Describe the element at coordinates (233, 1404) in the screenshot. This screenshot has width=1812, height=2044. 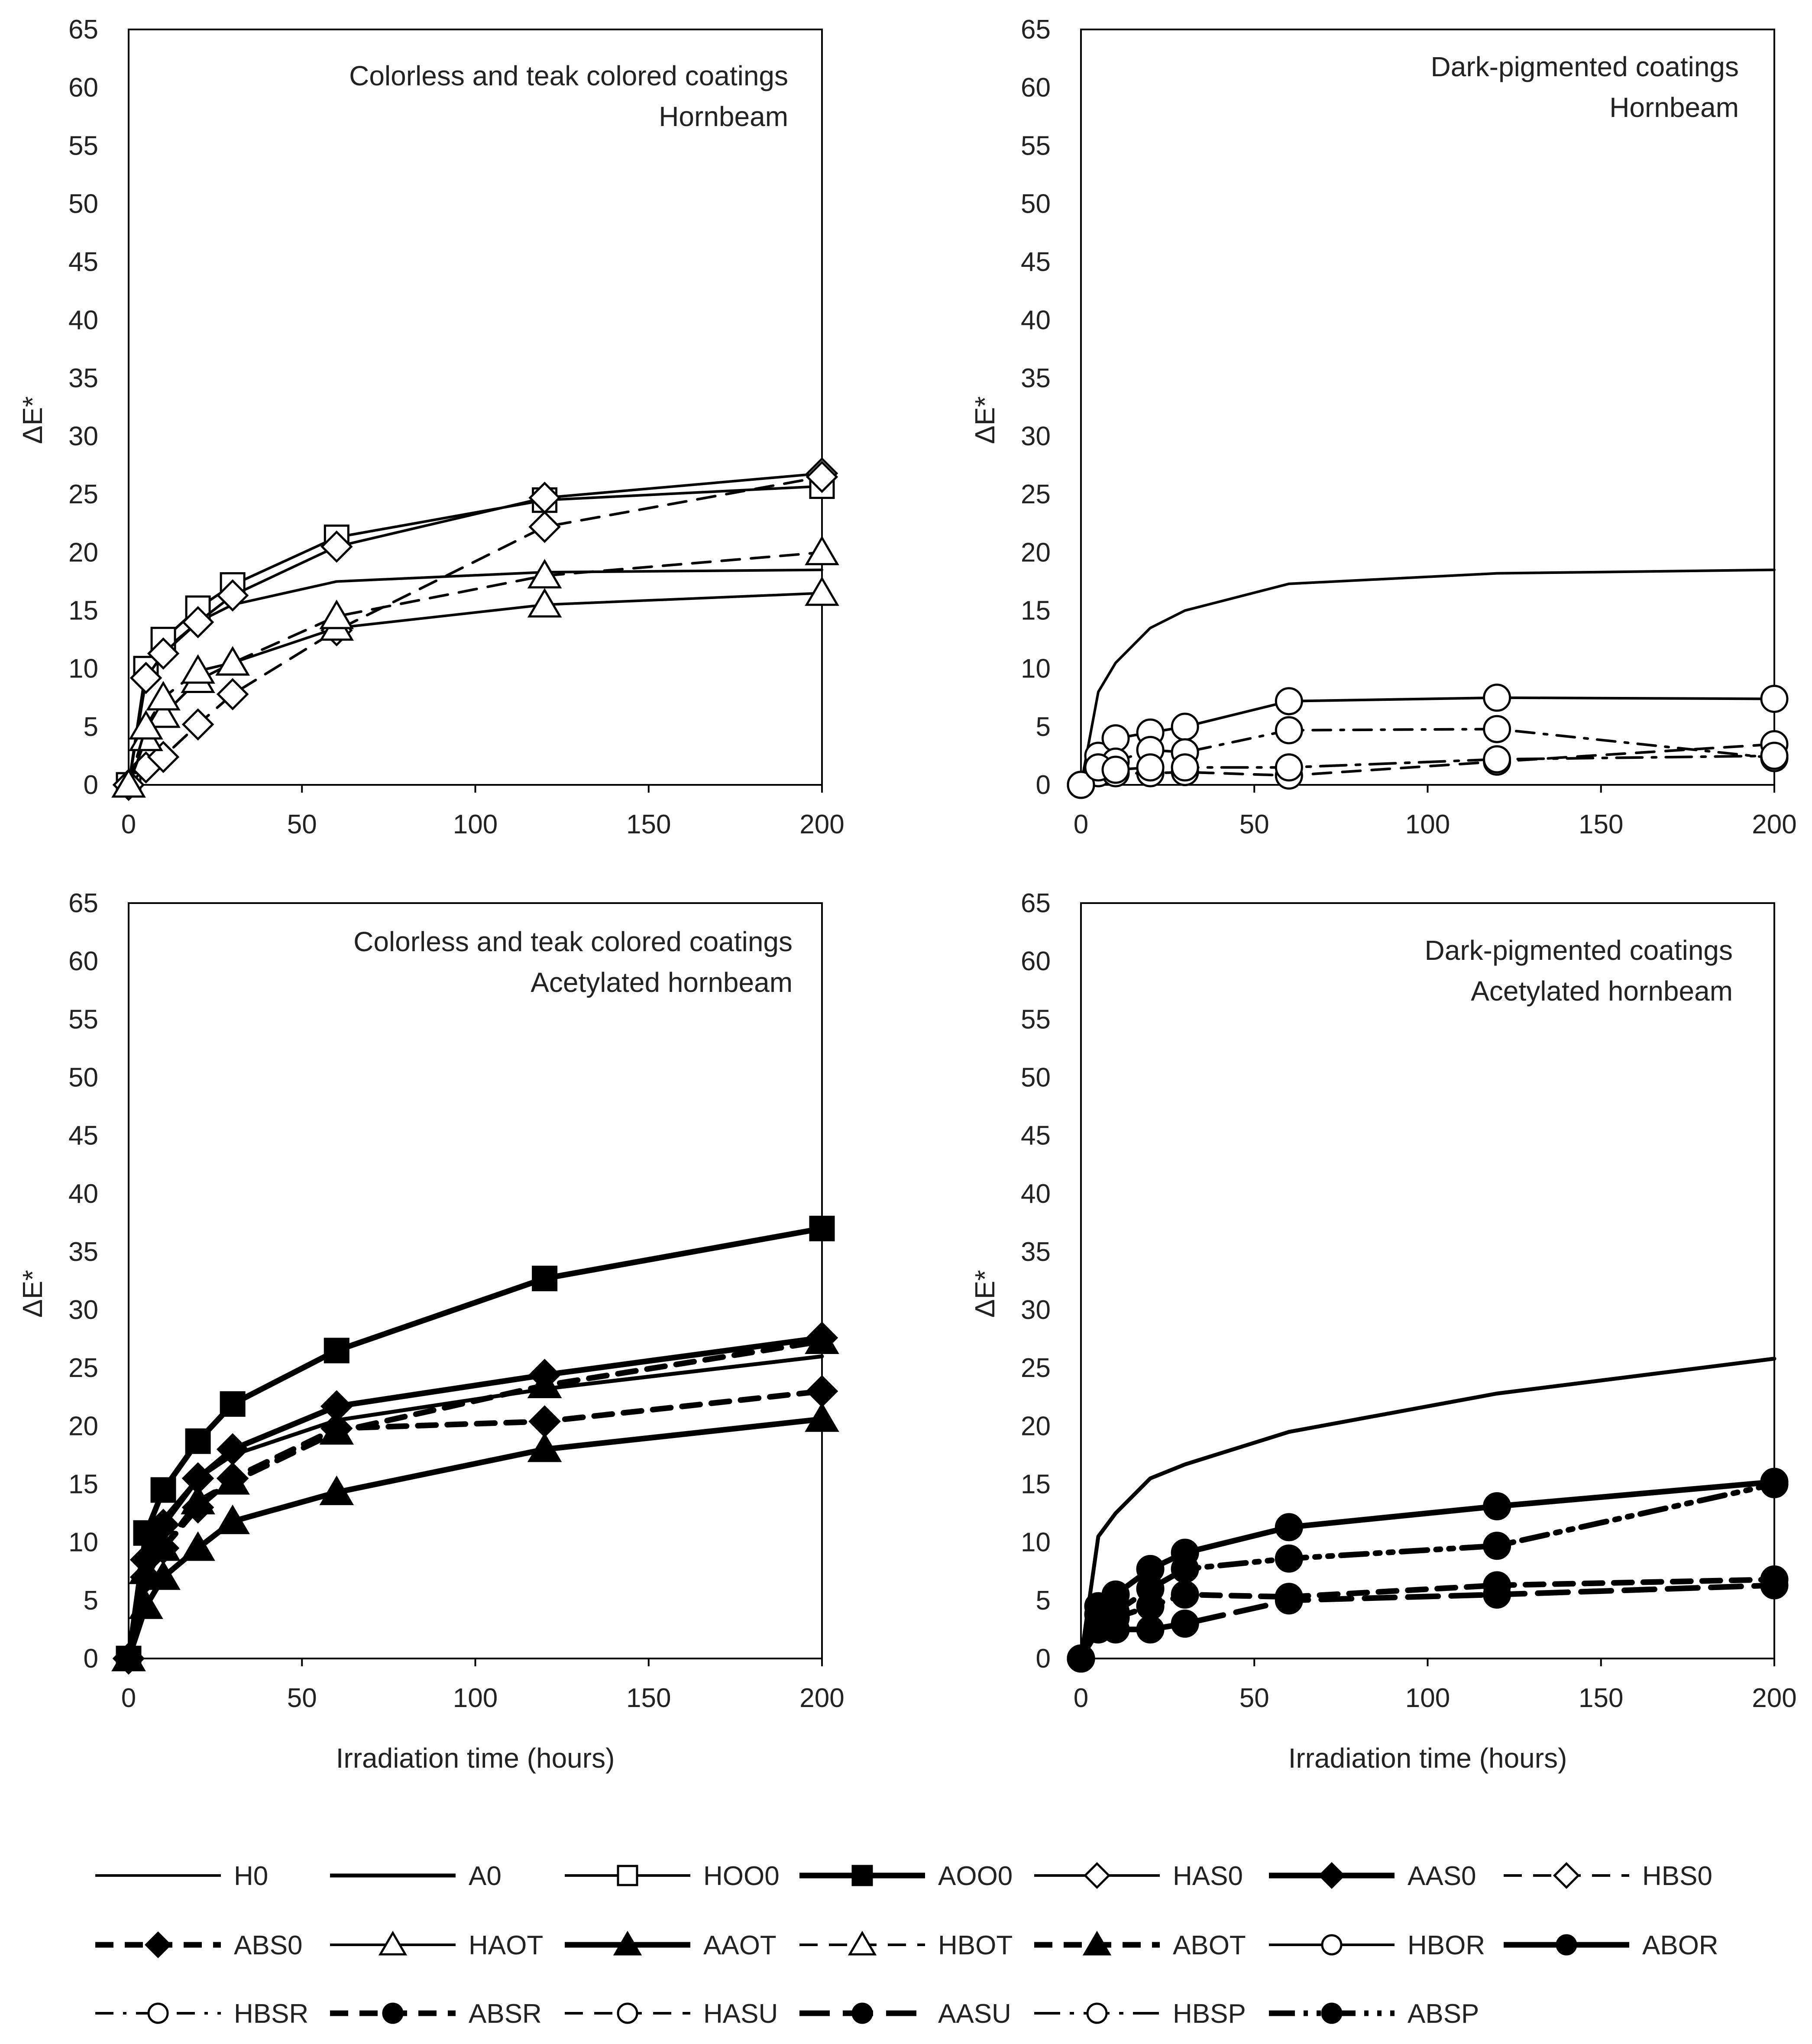
I see `data-point-aoo0` at that location.